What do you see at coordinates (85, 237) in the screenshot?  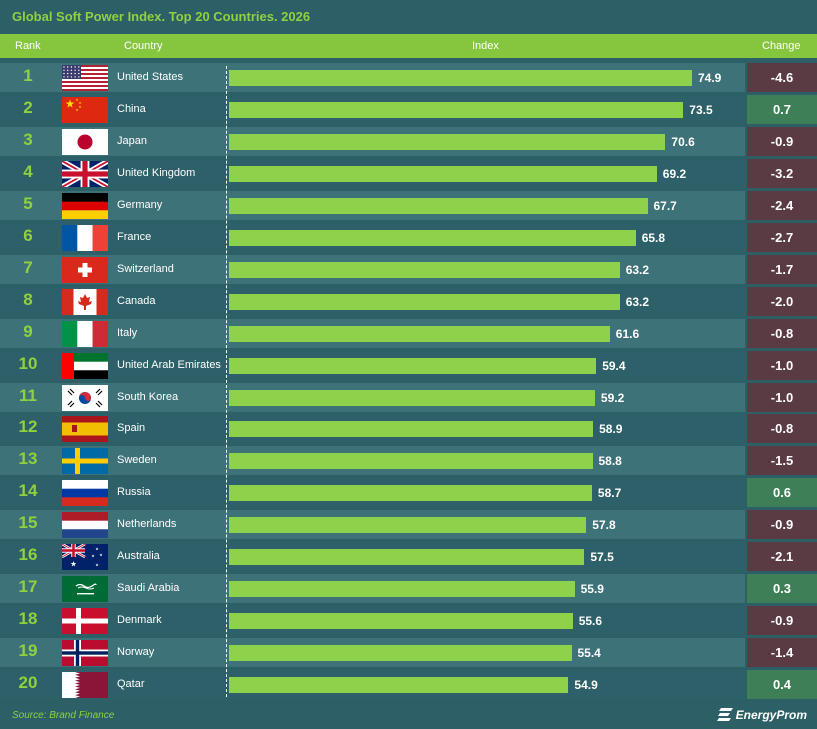 I see `flag-fr-icon` at bounding box center [85, 237].